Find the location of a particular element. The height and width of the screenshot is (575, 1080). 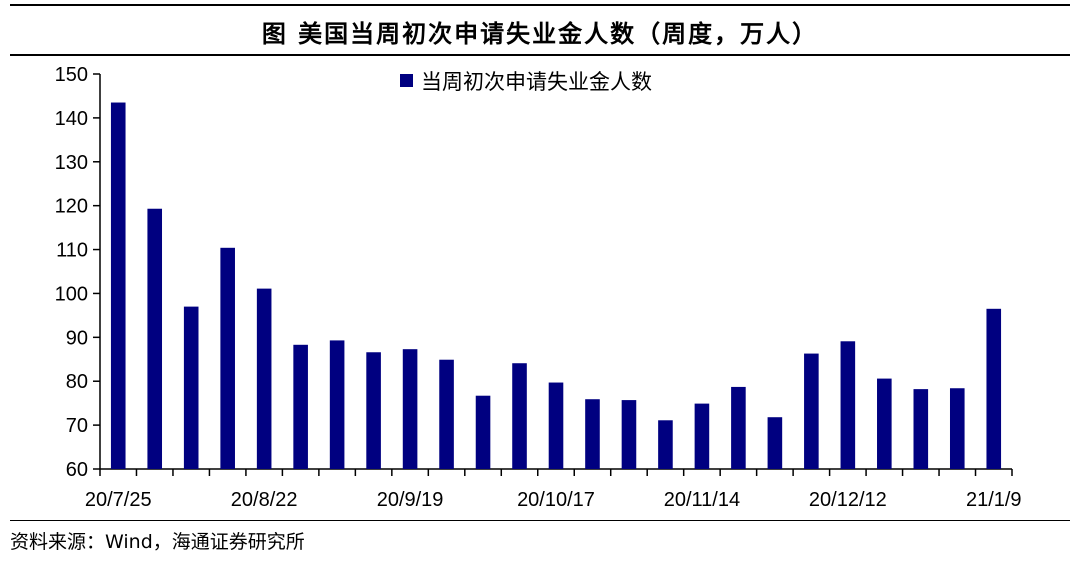

y-tick-label: 130 is located at coordinates (71, 163).